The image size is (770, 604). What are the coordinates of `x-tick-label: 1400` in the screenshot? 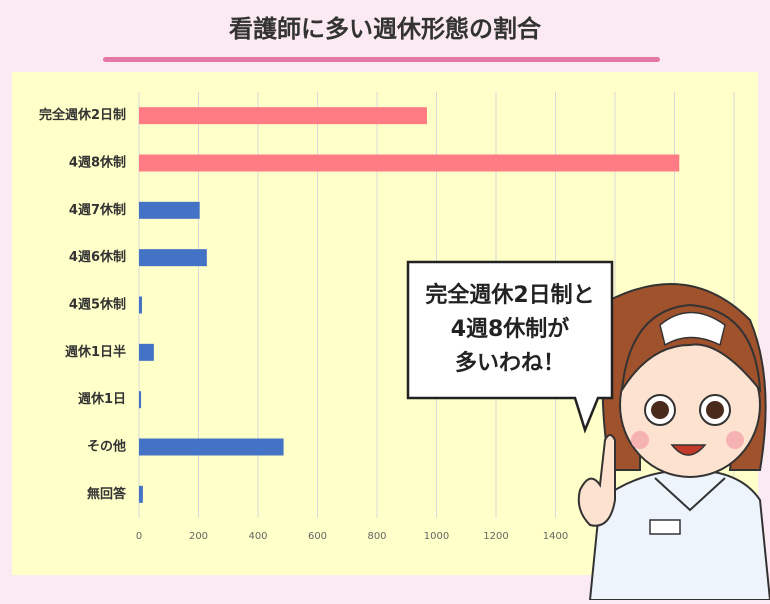 It's located at (555, 536).